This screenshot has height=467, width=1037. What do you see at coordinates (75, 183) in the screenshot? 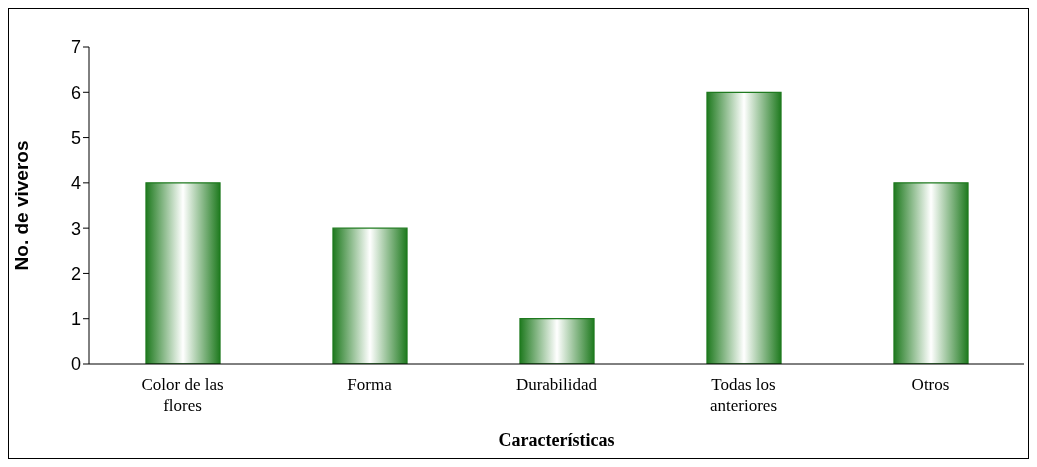
I see `y-tick-label: 4` at bounding box center [75, 183].